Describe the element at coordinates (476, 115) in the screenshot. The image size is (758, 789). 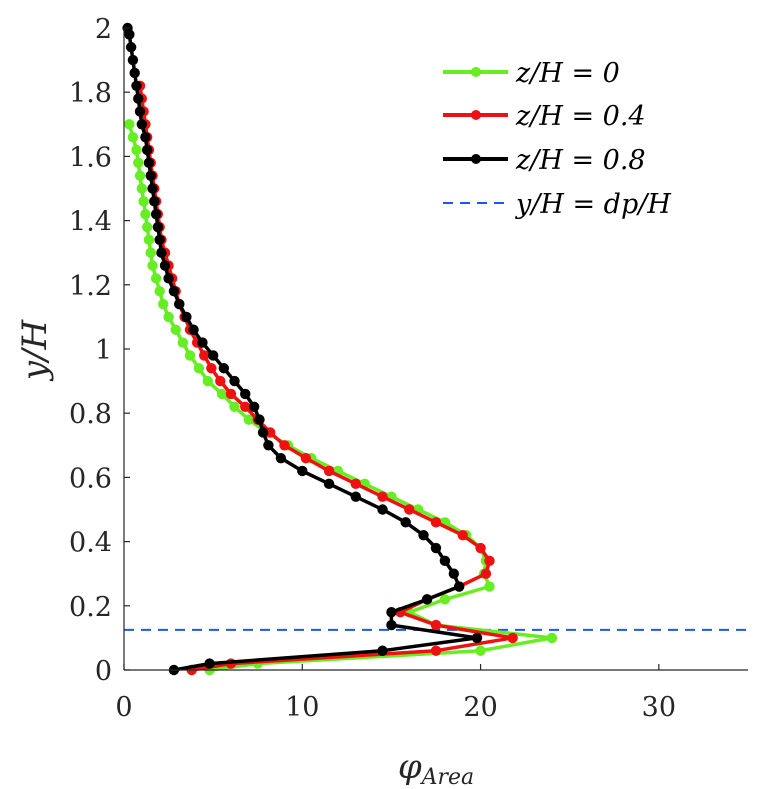
I see `legend-marker-z04` at that location.